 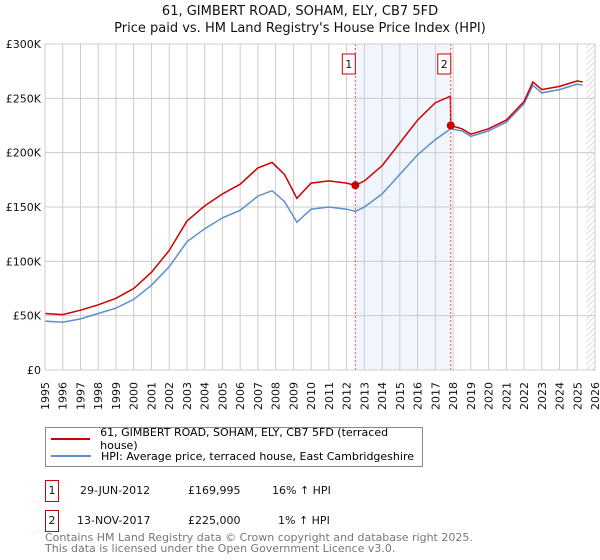 What do you see at coordinates (311, 396) in the screenshot?
I see `x-tick-label: 2010` at bounding box center [311, 396].